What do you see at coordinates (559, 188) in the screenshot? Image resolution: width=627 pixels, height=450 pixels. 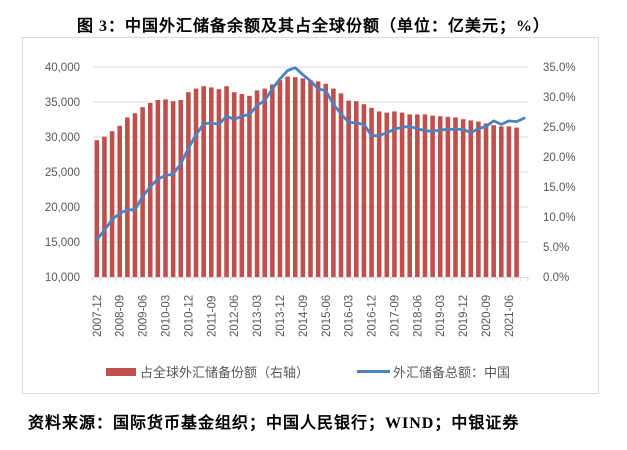 I see `right-axis-tick-label: 15.0%` at bounding box center [559, 188].